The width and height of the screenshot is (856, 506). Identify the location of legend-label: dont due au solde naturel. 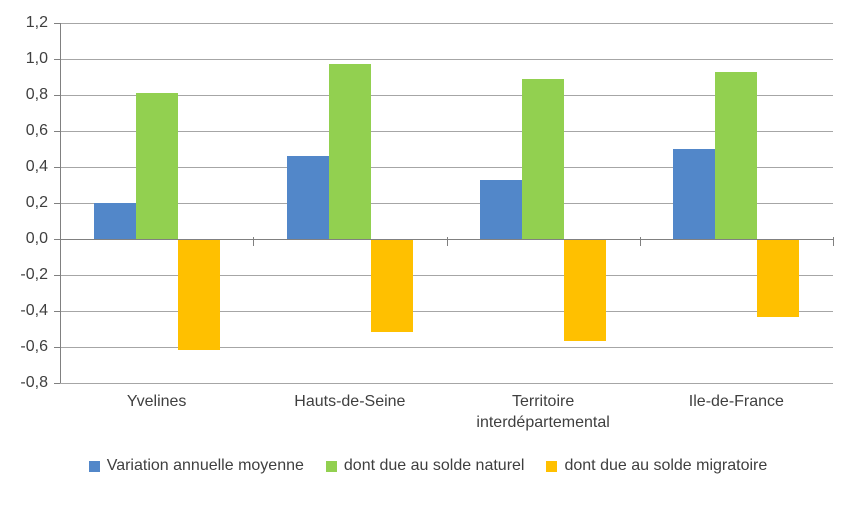
(434, 465).